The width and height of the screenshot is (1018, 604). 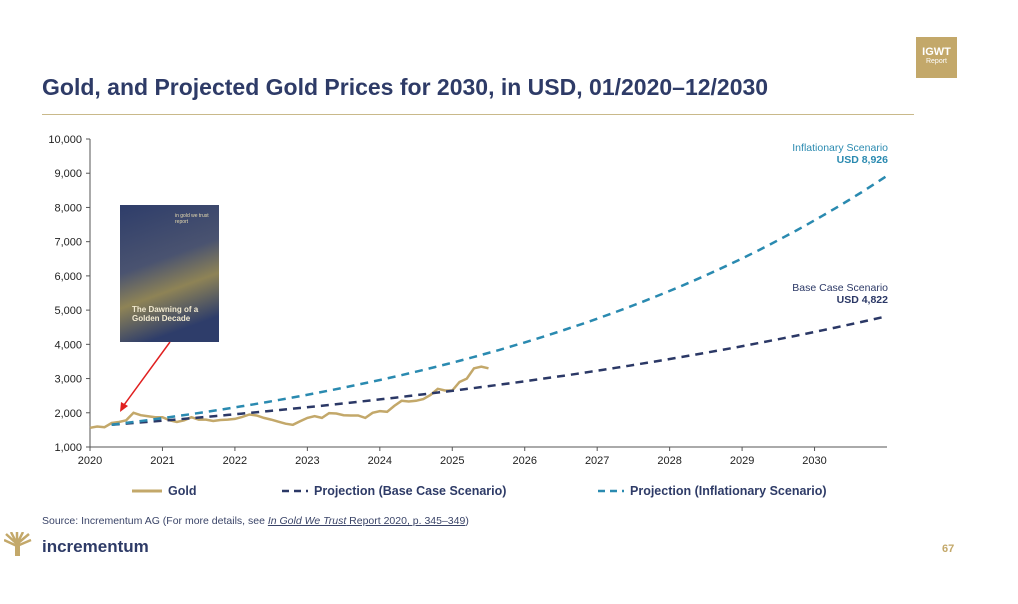 I want to click on x-tick-label: 2029, so click(x=742, y=461).